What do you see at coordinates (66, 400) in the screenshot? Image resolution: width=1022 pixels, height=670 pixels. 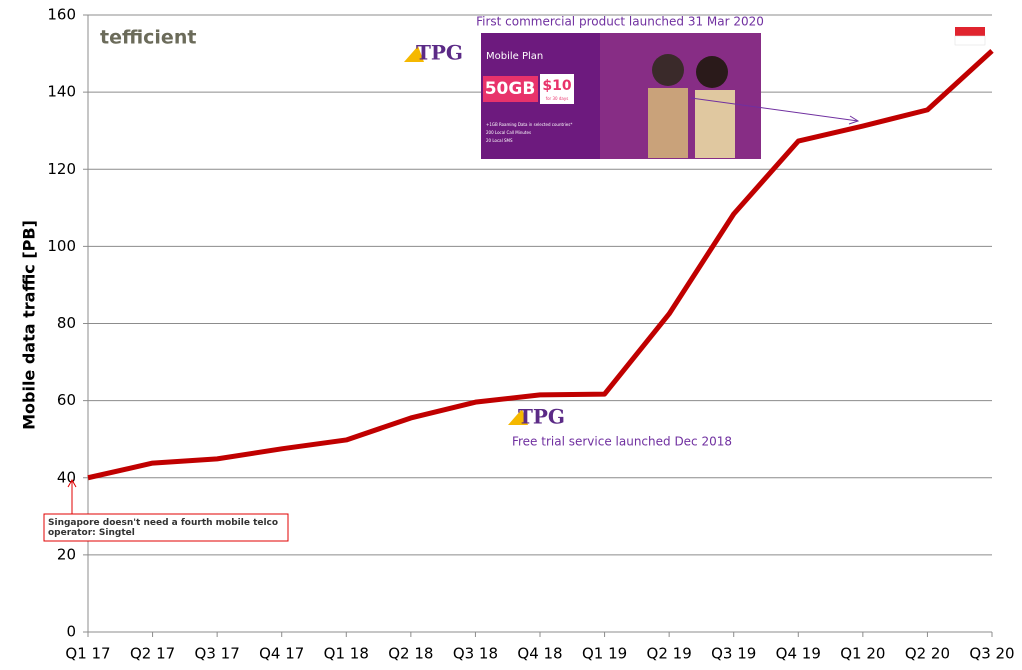 I see `y-tick-label: 60` at bounding box center [66, 400].